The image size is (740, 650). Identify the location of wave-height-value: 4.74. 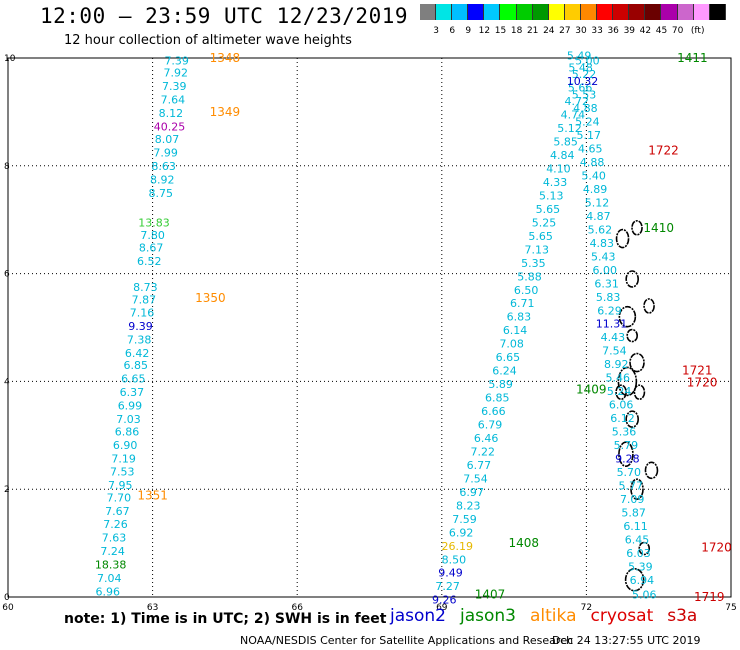
(573, 115).